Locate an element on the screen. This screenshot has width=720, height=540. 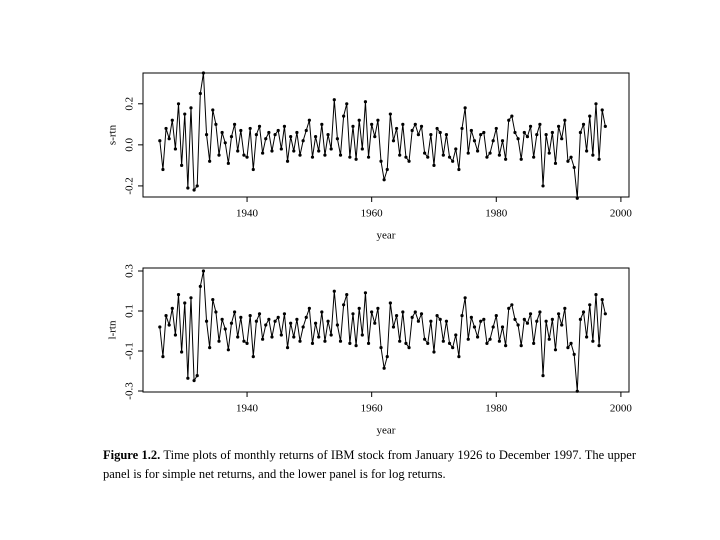
y-axis-label: l-rtn is located at coordinates (113, 329).